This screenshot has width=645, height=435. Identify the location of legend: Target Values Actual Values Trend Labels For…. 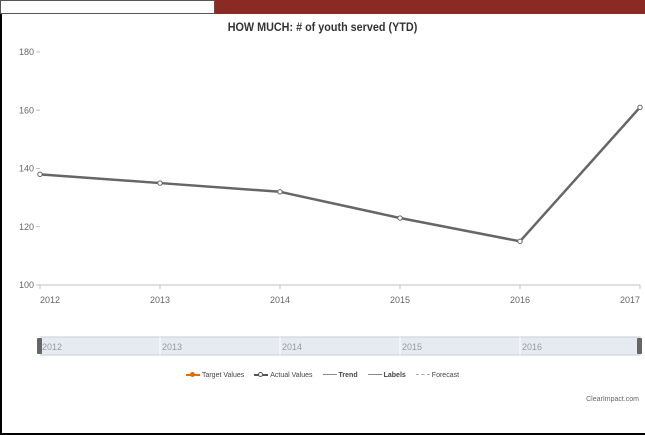
(322, 375).